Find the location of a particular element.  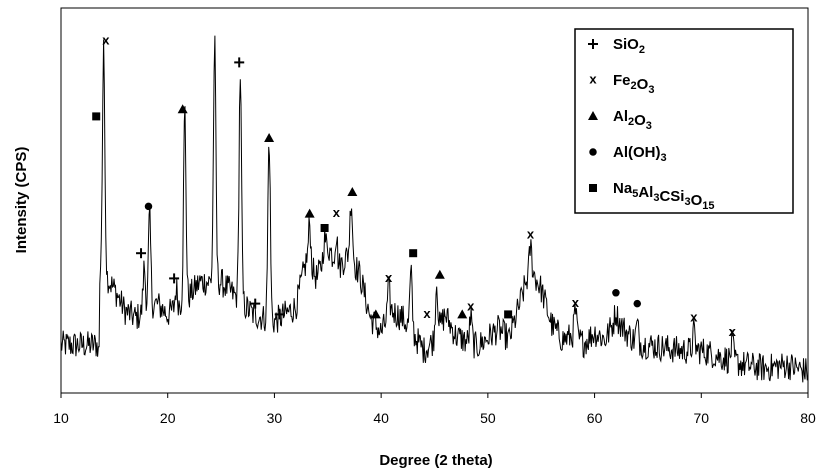

legend-item-circle: Al(OH)3 is located at coordinates (628, 154).